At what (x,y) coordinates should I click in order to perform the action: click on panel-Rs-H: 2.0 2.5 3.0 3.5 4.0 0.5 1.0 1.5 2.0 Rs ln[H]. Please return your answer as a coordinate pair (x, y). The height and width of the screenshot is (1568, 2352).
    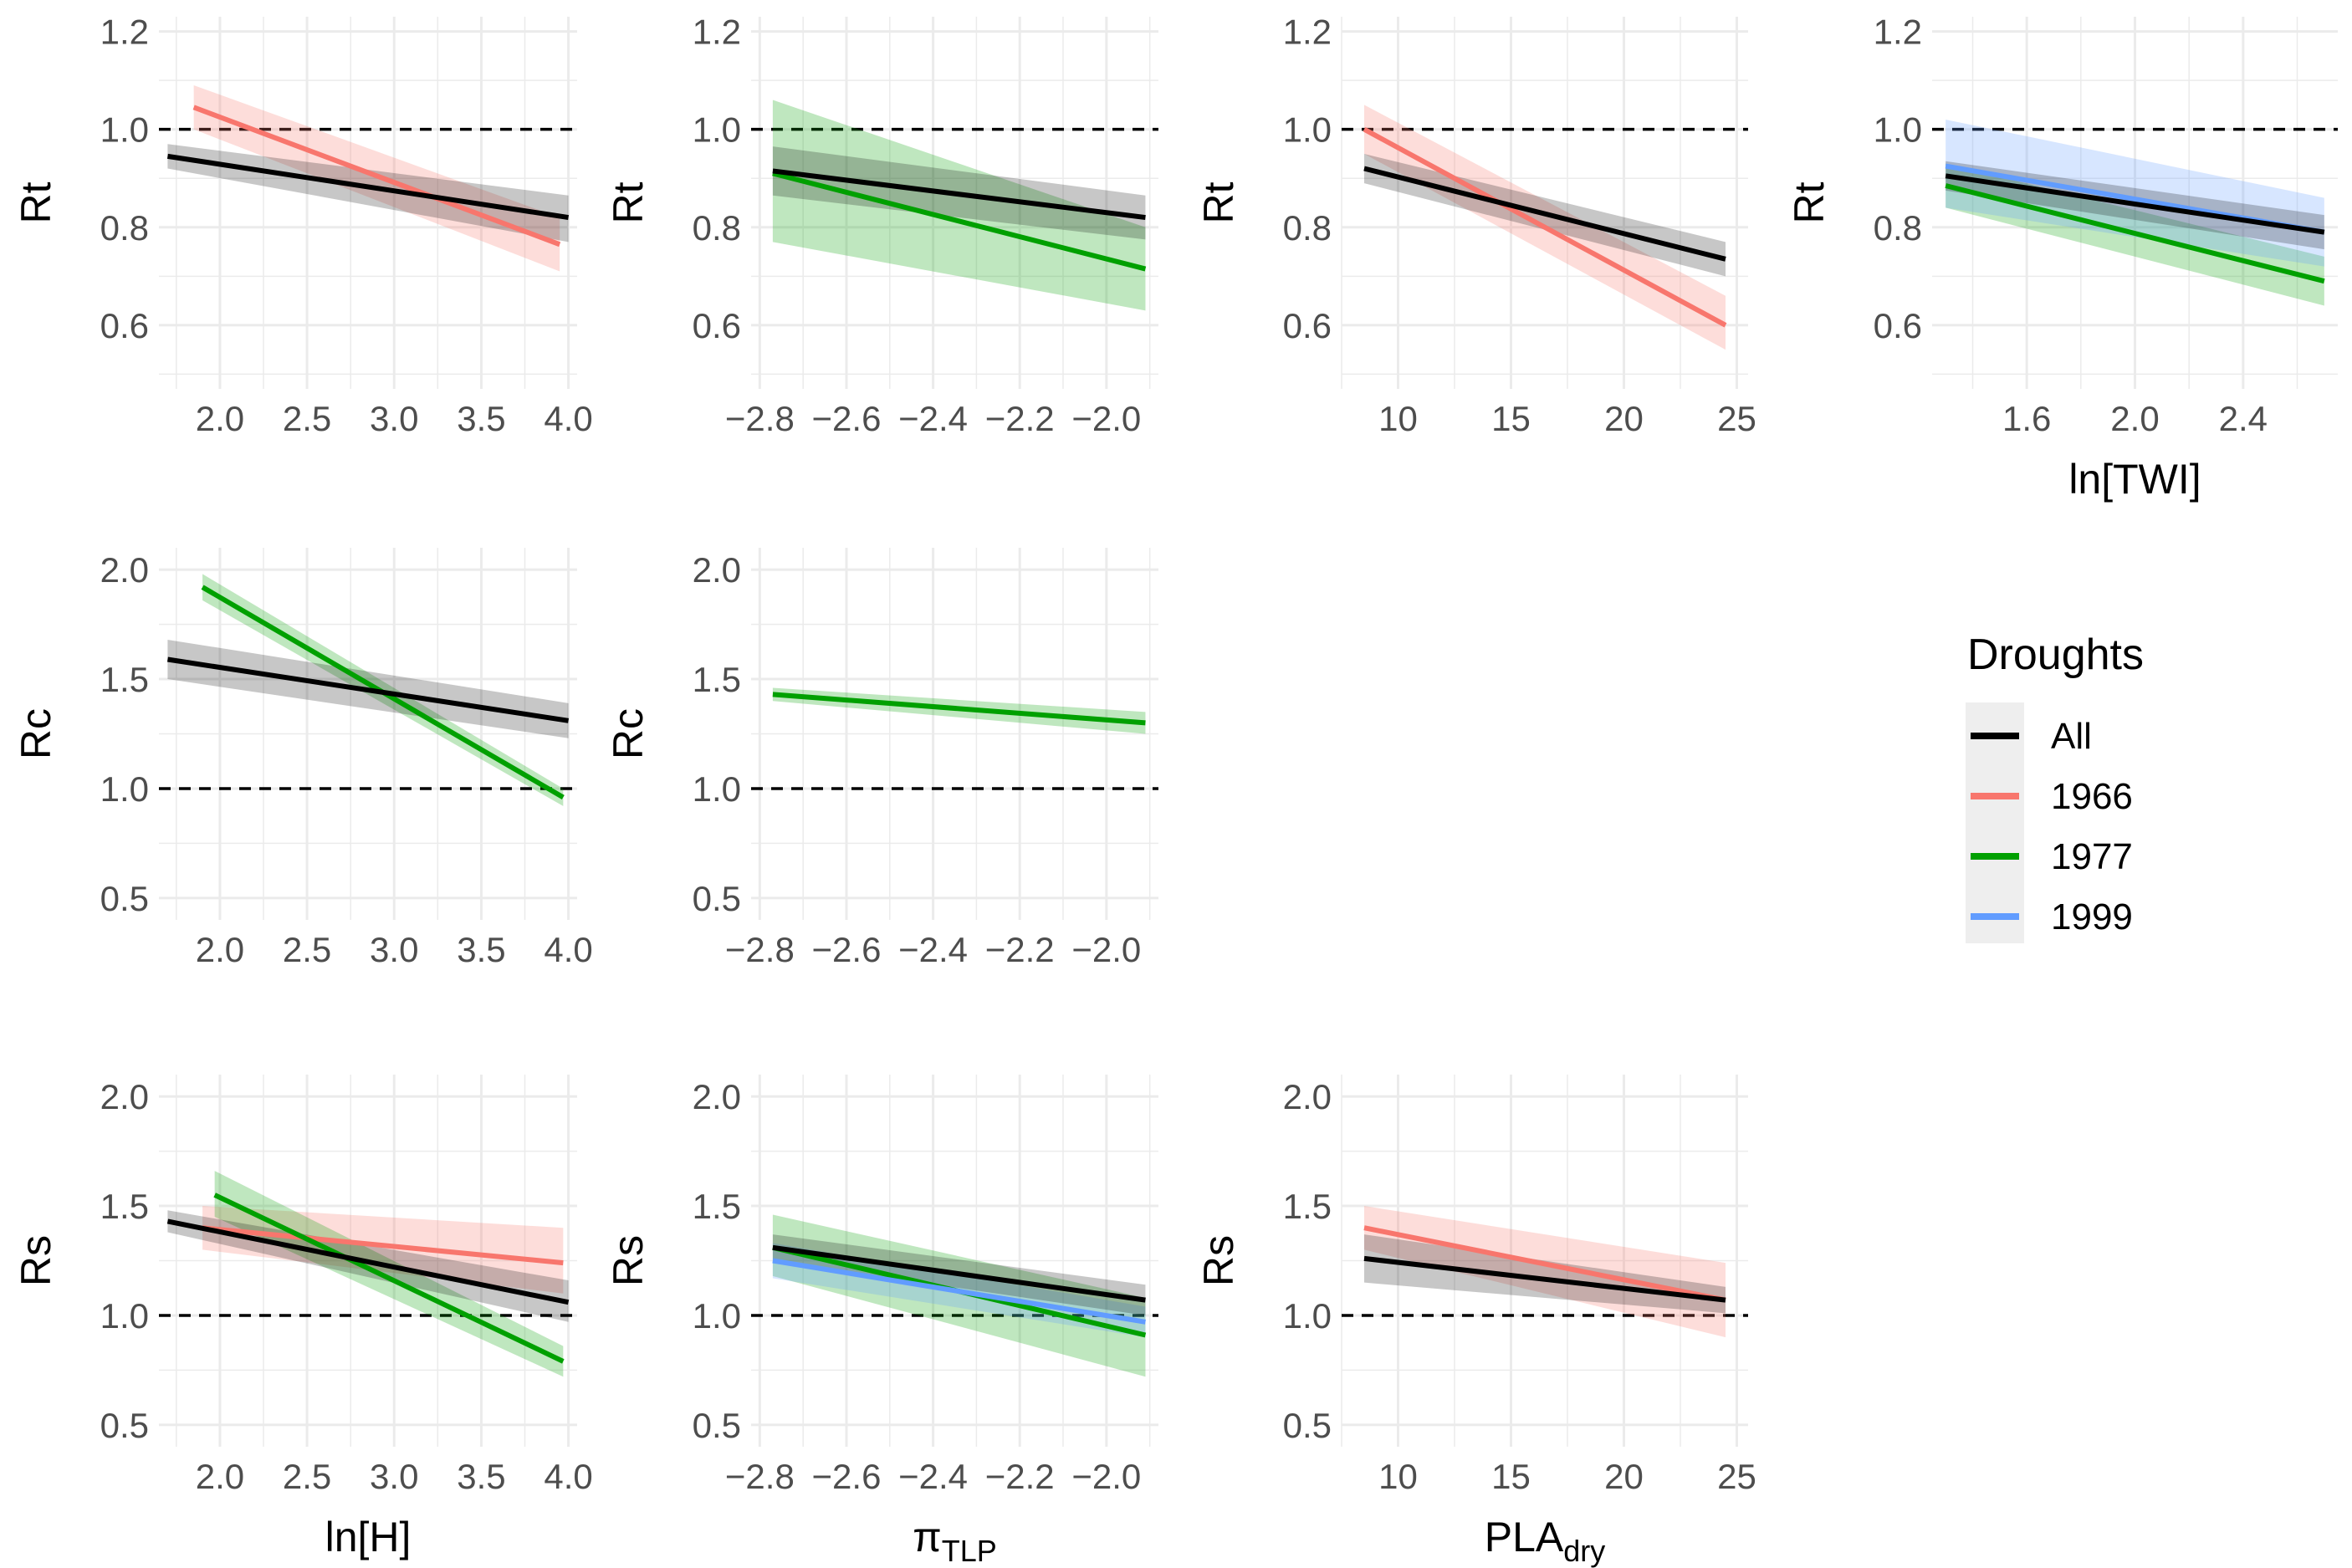
    Looking at the image, I should click on (303, 1317).